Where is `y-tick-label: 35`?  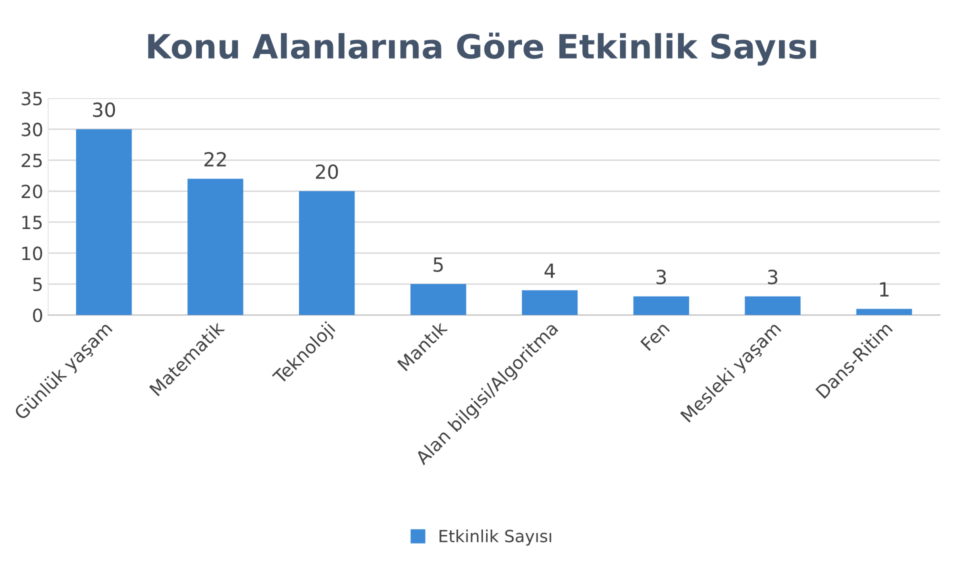
y-tick-label: 35 is located at coordinates (32, 99).